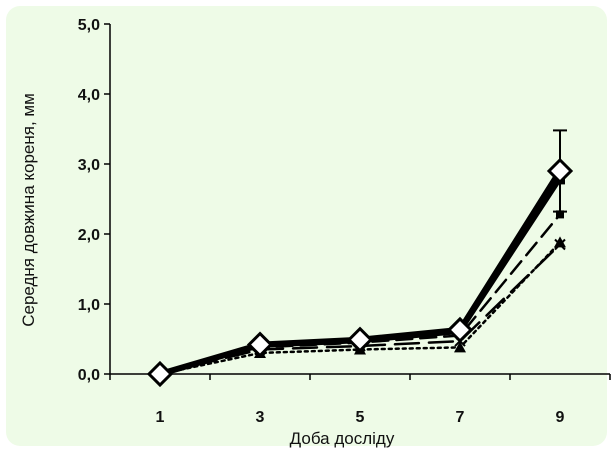 The image size is (613, 452). I want to click on y-tick-label: 2,0, so click(89, 235).